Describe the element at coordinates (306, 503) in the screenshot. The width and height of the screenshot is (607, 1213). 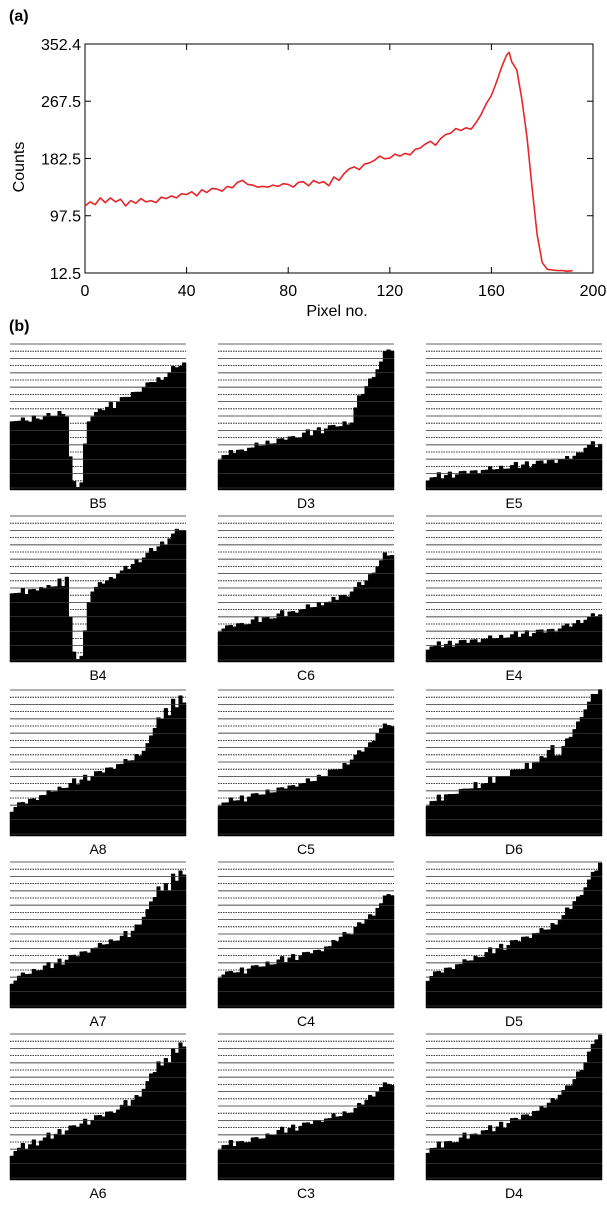
I see `thumbnail-label: D3` at that location.